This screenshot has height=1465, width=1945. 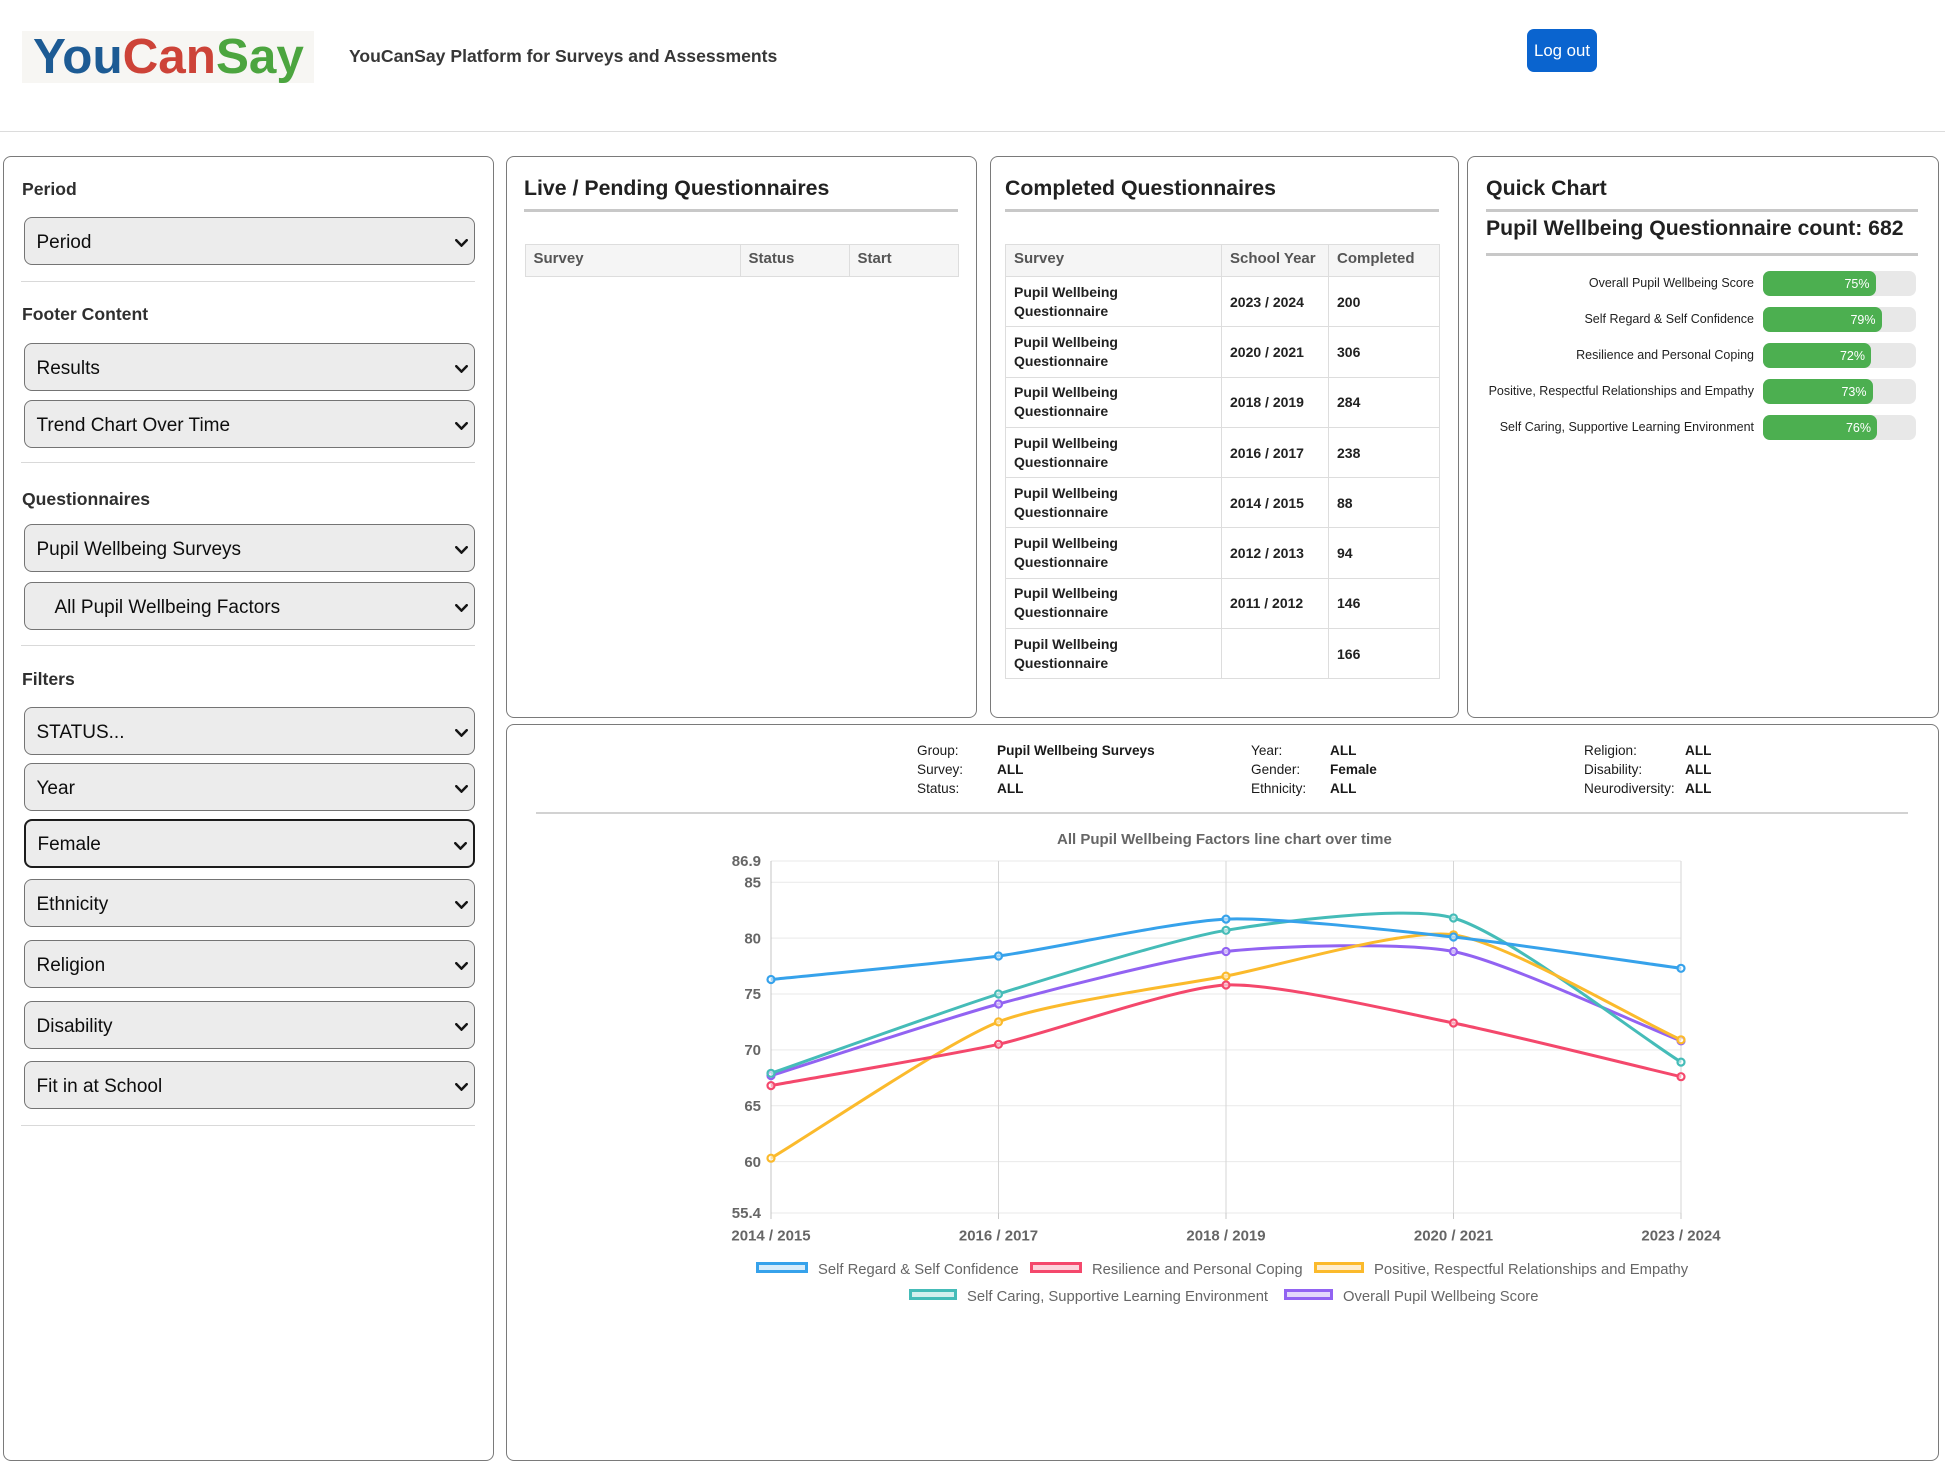 What do you see at coordinates (752, 882) in the screenshot?
I see `svg-text: 85` at bounding box center [752, 882].